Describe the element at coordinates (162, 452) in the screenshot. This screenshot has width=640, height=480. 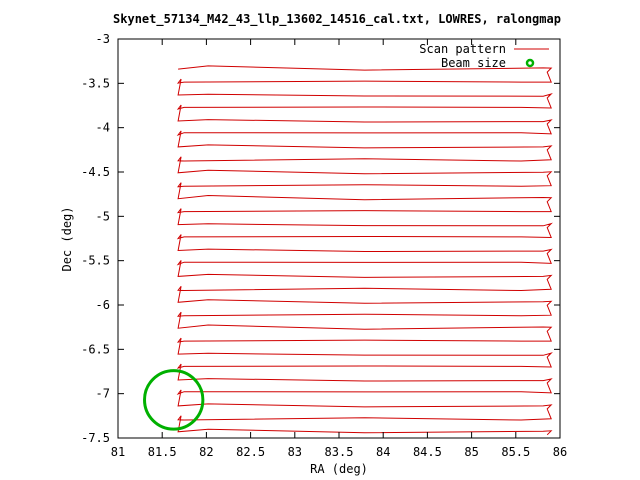
I see `x-tick-label: 81.5` at that location.